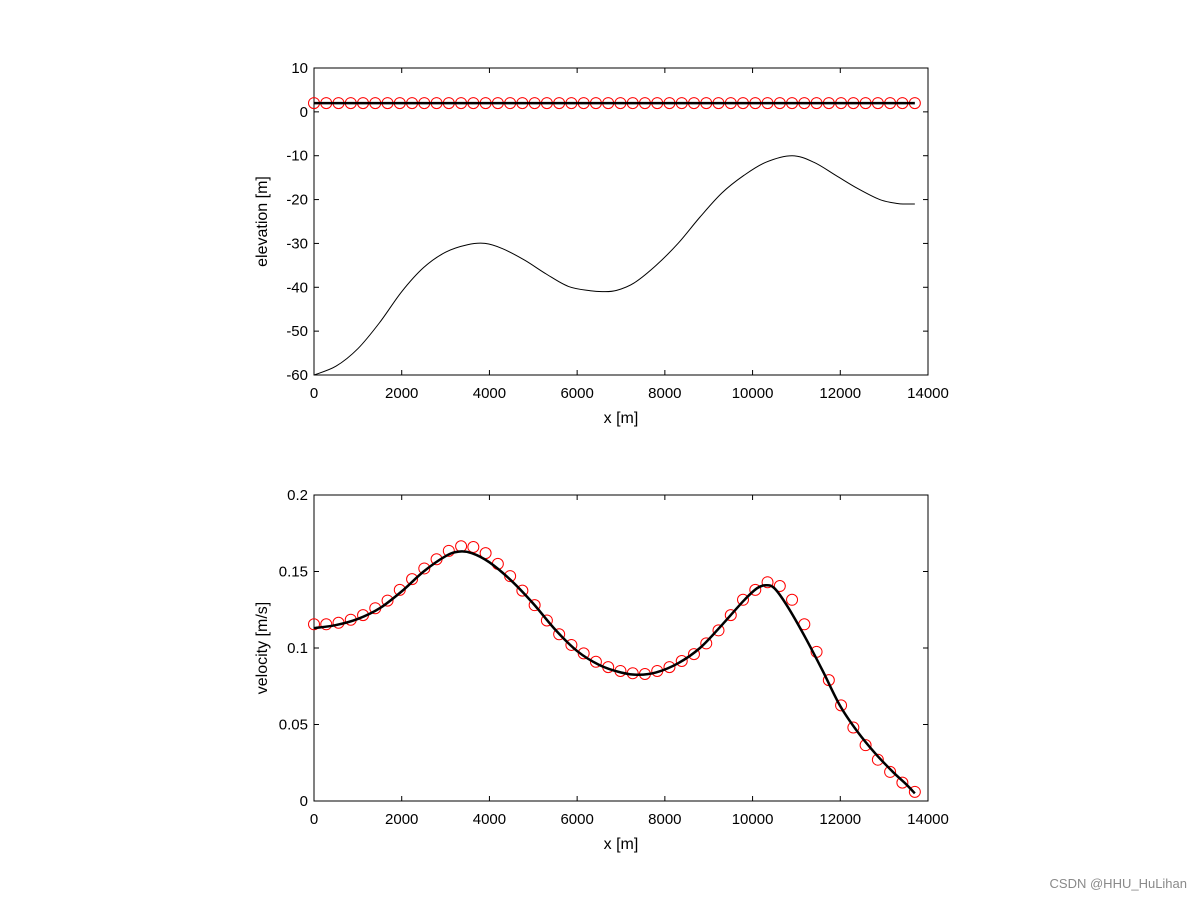 Image resolution: width=1201 pixels, height=906 pixels. What do you see at coordinates (297, 648) in the screenshot?
I see `y-tick-label: 0.1` at bounding box center [297, 648].